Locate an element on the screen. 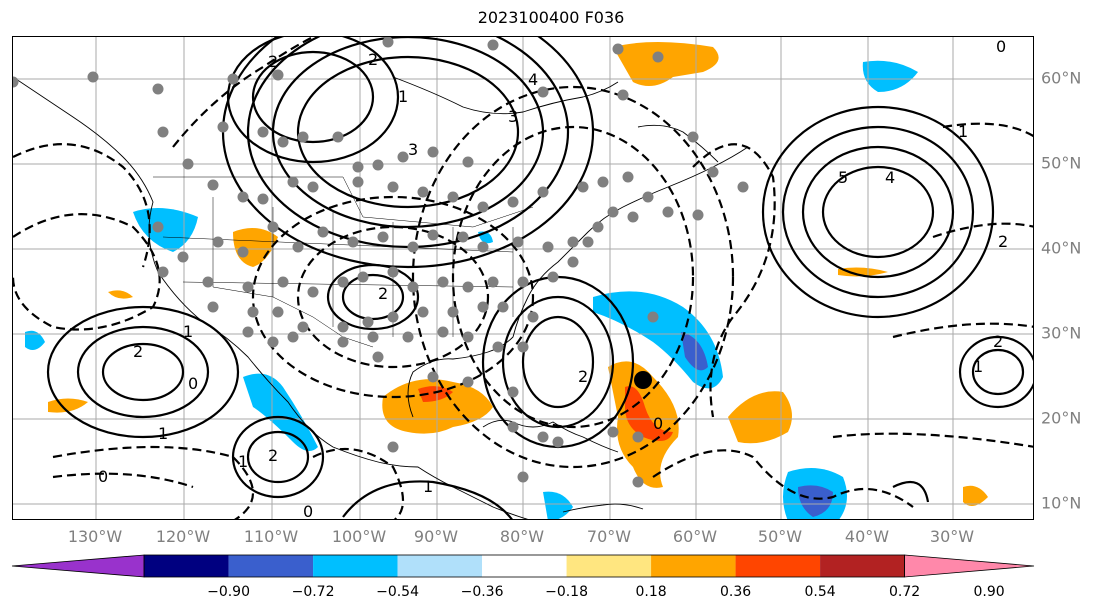 The width and height of the screenshot is (1102, 613). colorbar-tick-label: −0.72 is located at coordinates (313, 592).